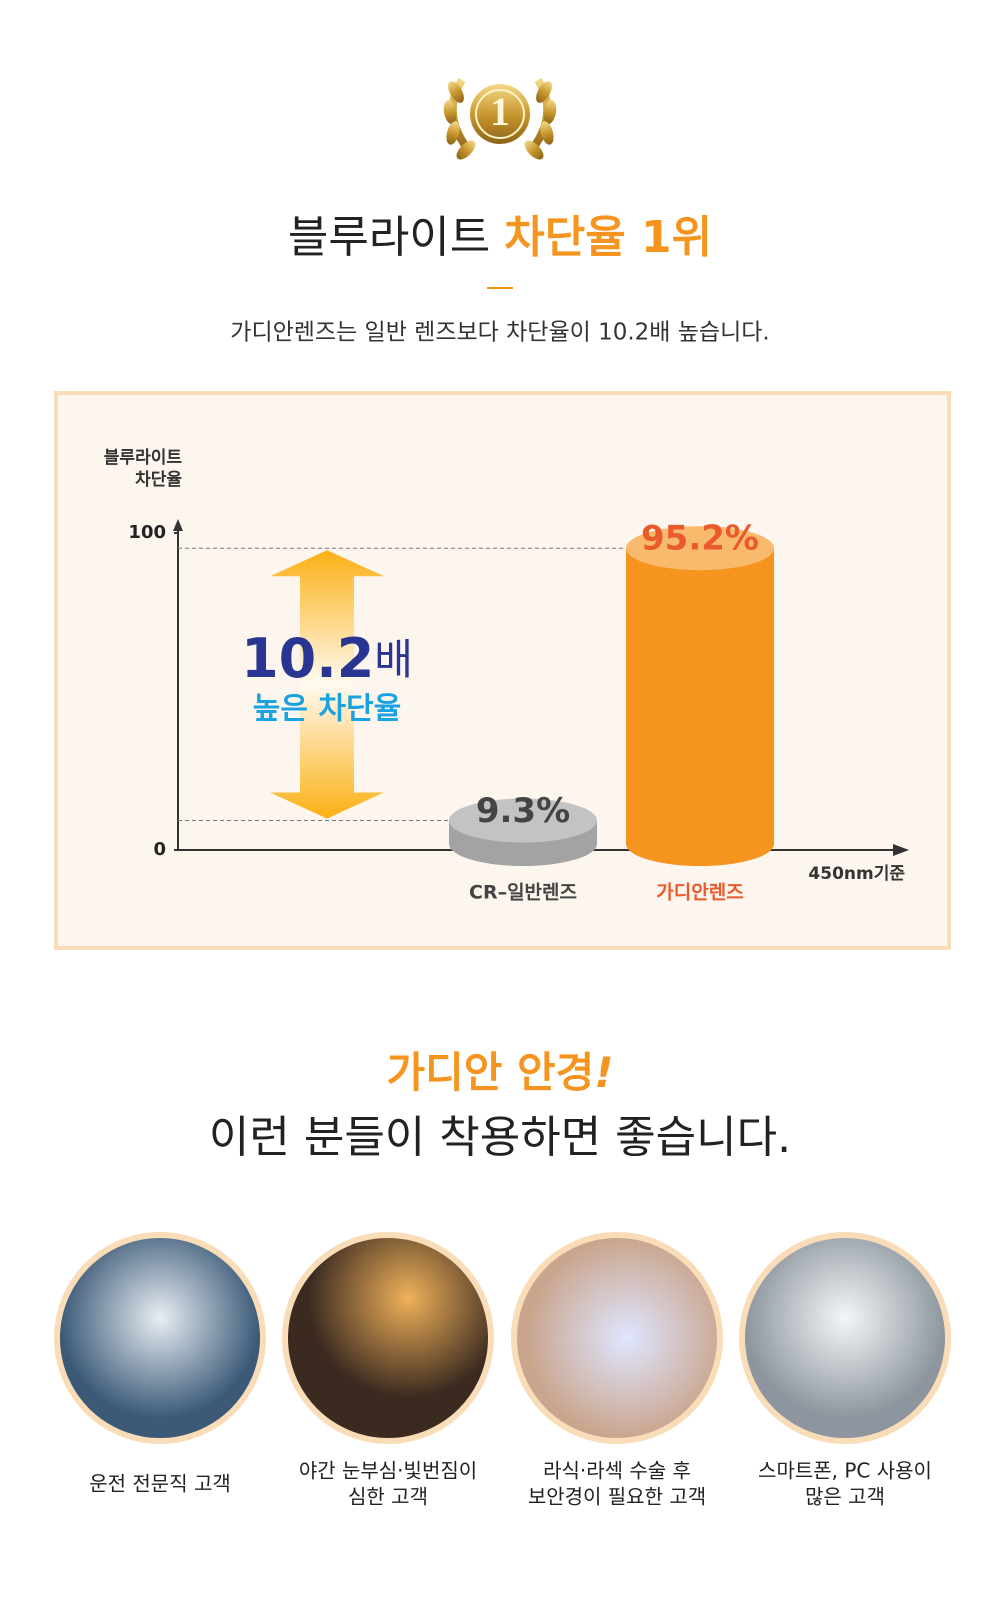 Image resolution: width=1000 pixels, height=1600 pixels. Describe the element at coordinates (700, 539) in the screenshot. I see `value-label: 95.2%` at that location.